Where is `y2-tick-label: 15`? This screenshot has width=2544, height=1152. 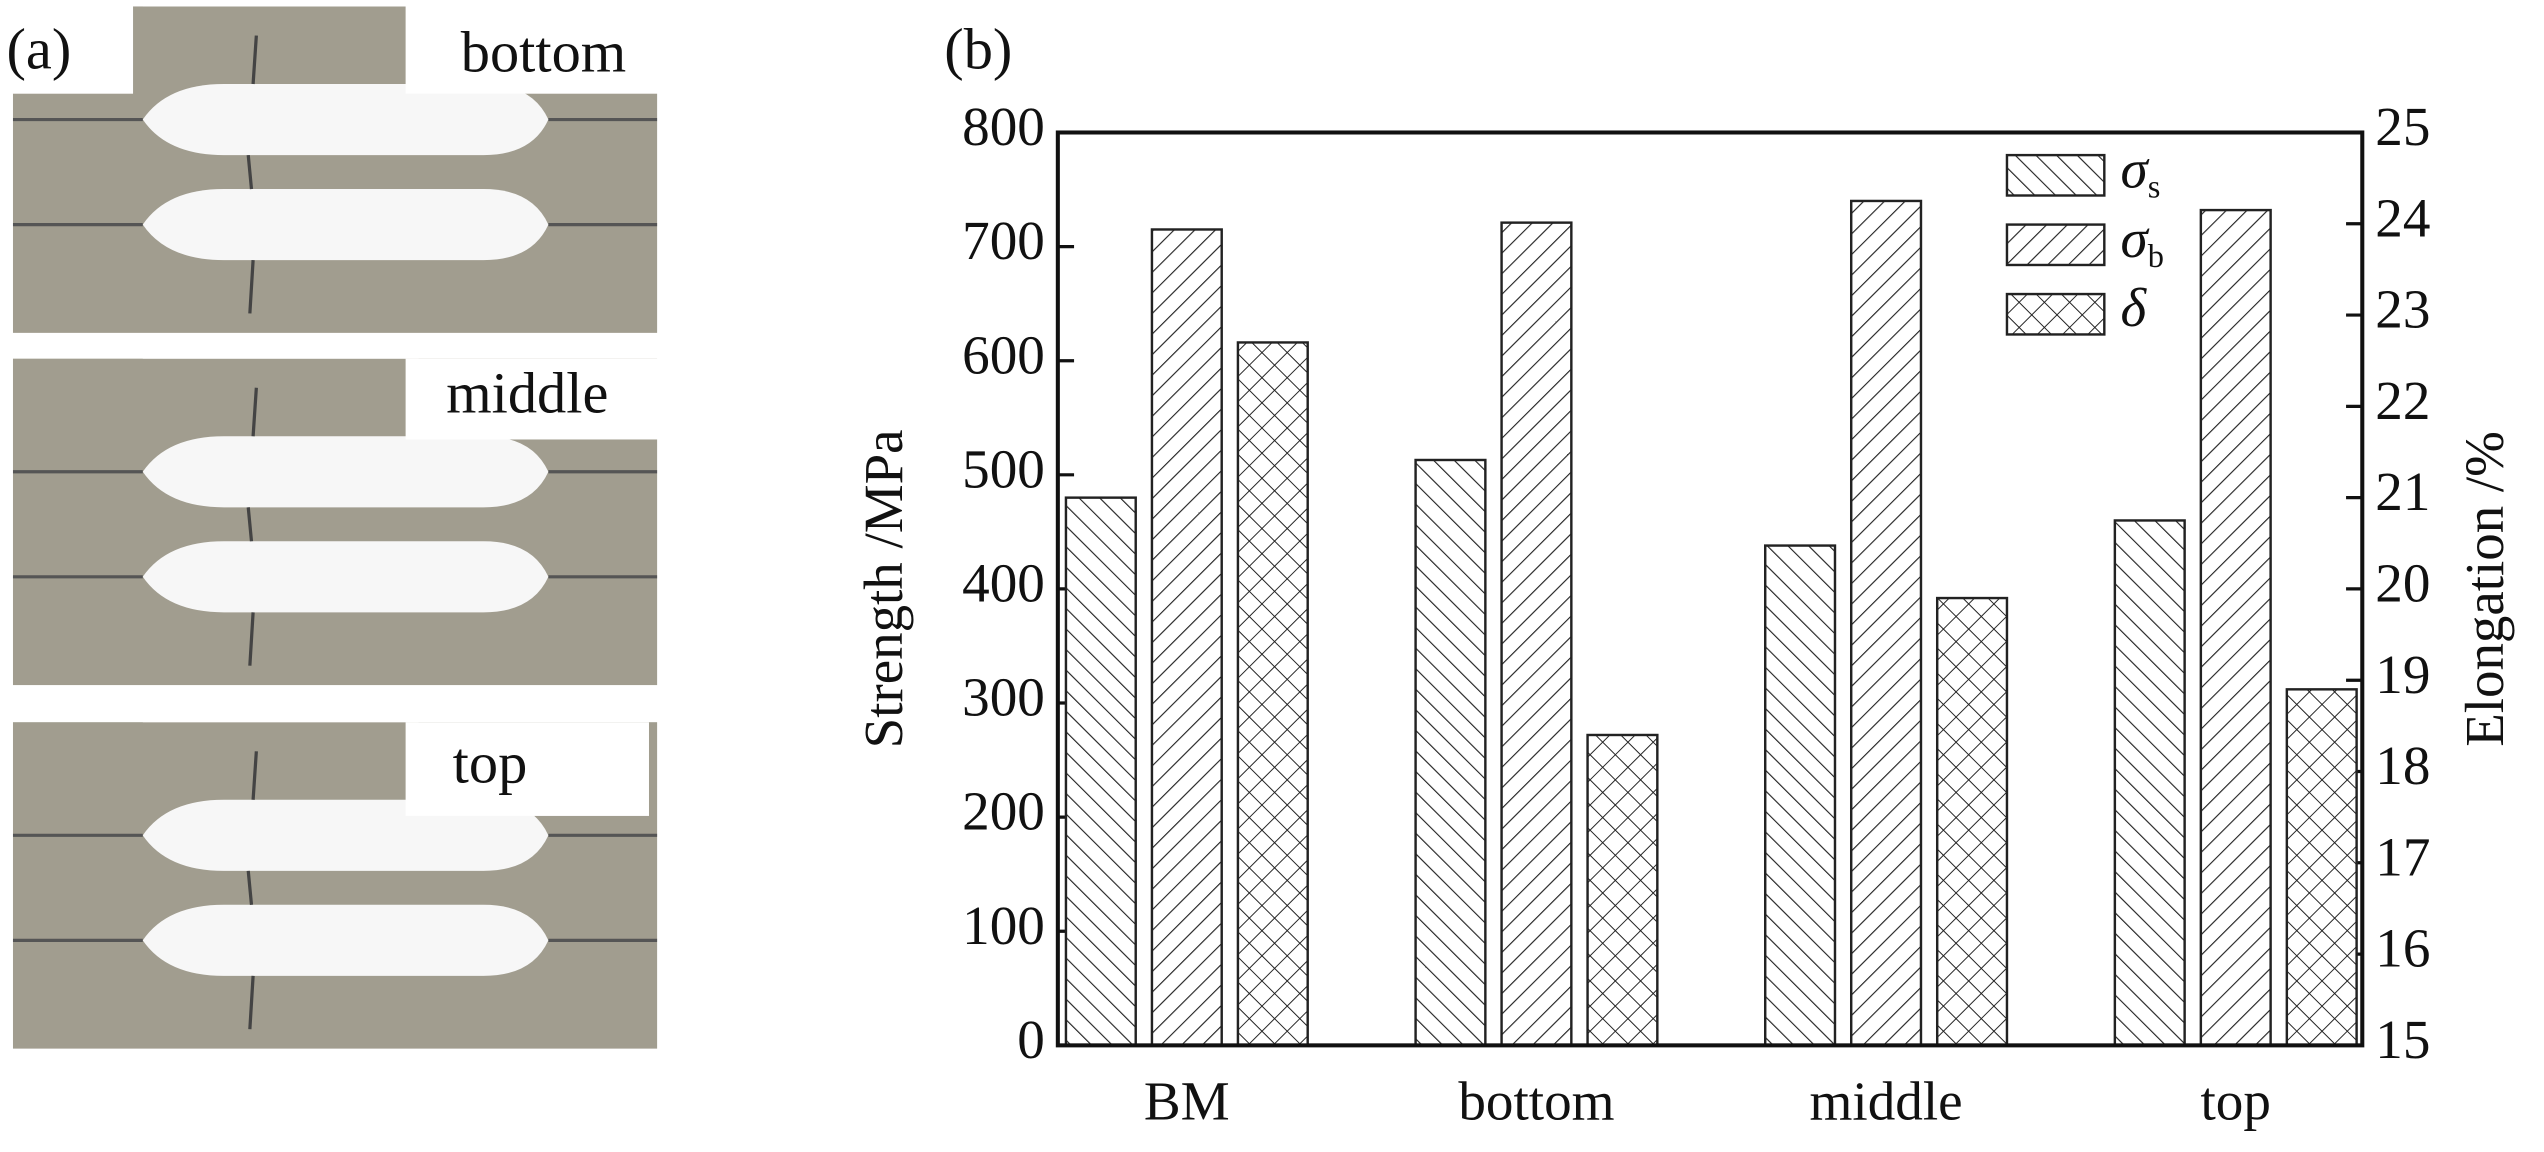
y2-tick-label: 15 is located at coordinates (2402, 1039).